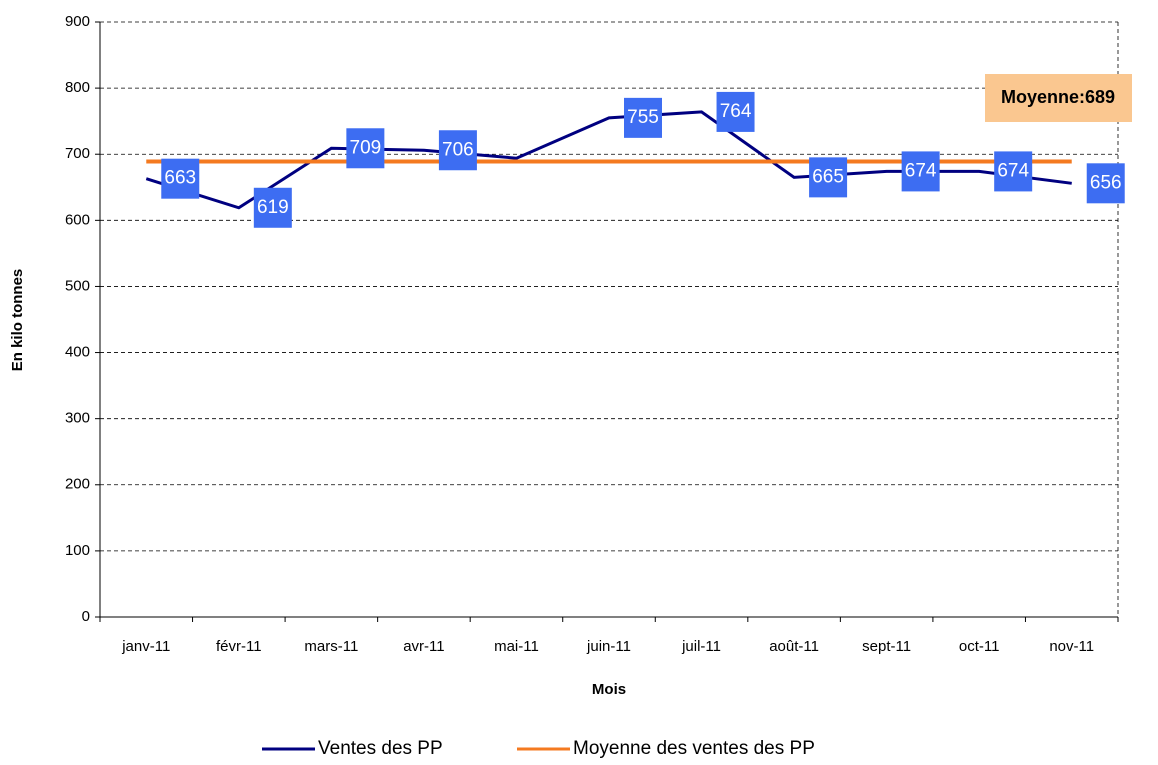 The height and width of the screenshot is (765, 1158). I want to click on x-tick-label: juin-11, so click(608, 646).